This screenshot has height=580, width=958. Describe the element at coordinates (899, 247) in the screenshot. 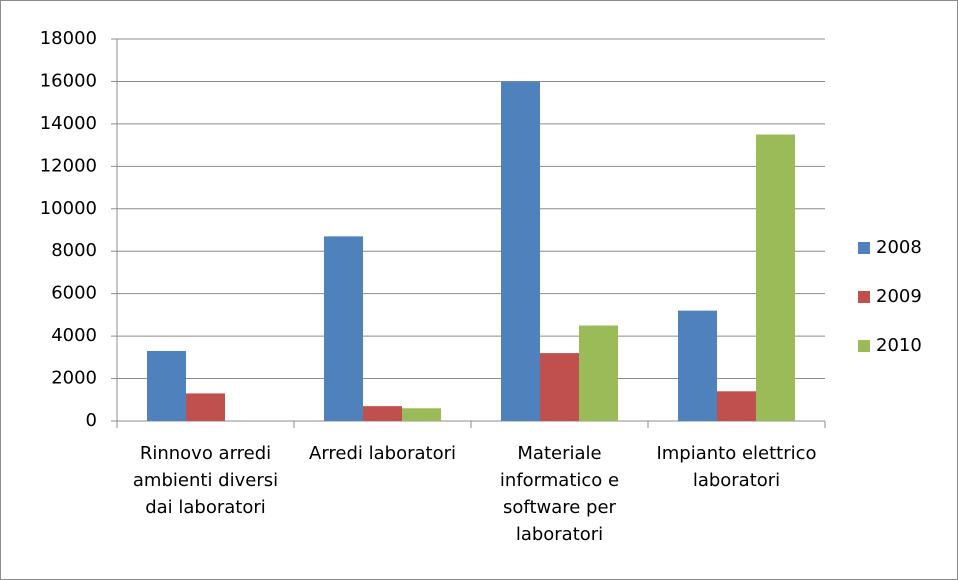

I see `legend-label: 2008` at that location.